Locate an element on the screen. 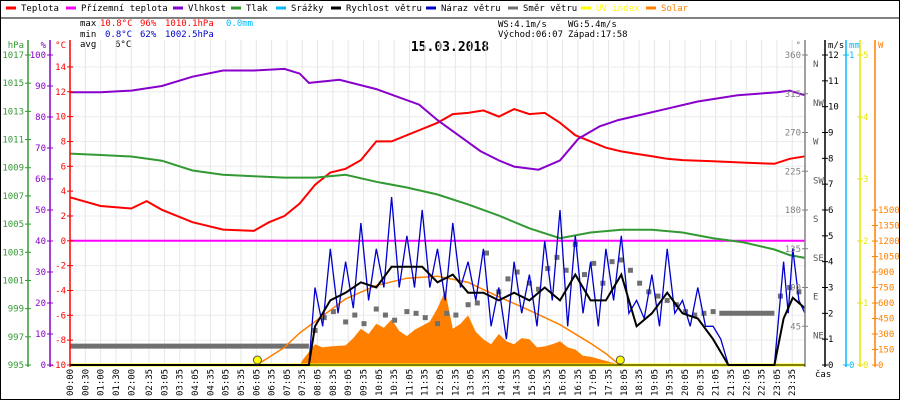 The width and height of the screenshot is (900, 400). x-tick-label: 20:35 is located at coordinates (701, 382).